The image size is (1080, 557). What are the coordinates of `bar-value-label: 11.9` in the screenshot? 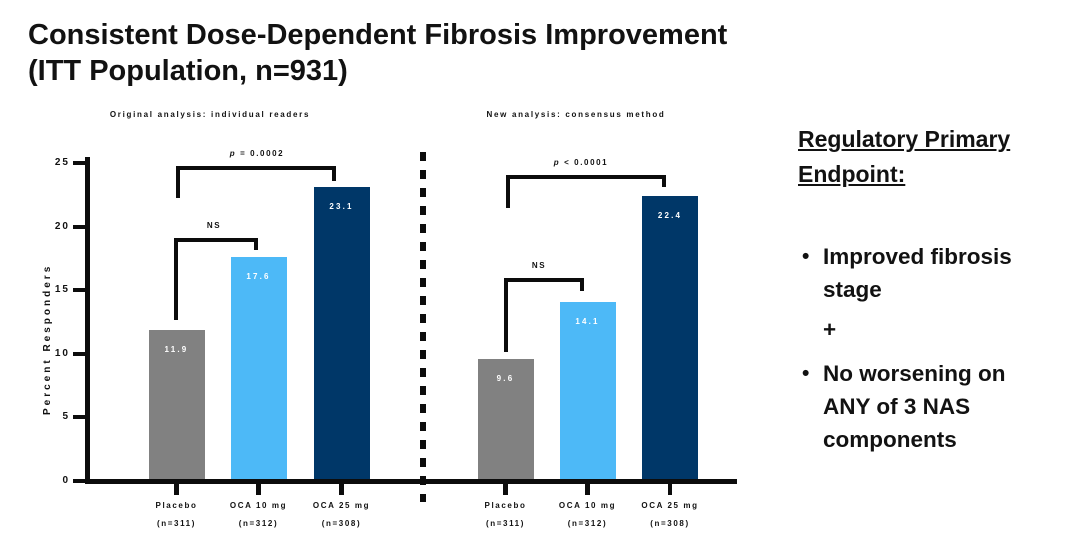 It's located at (176, 349).